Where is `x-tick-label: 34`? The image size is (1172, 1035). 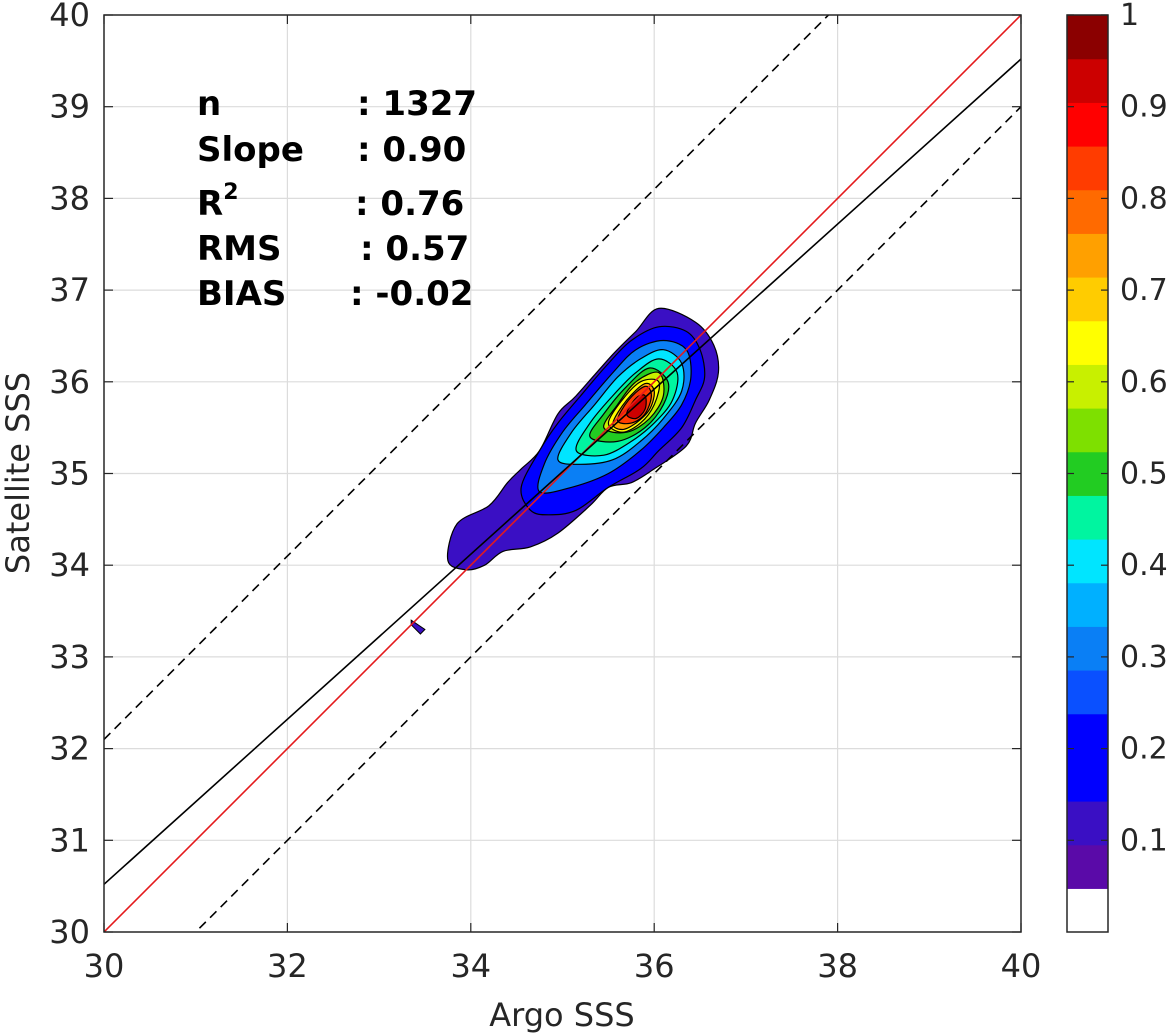 x-tick-label: 34 is located at coordinates (470, 966).